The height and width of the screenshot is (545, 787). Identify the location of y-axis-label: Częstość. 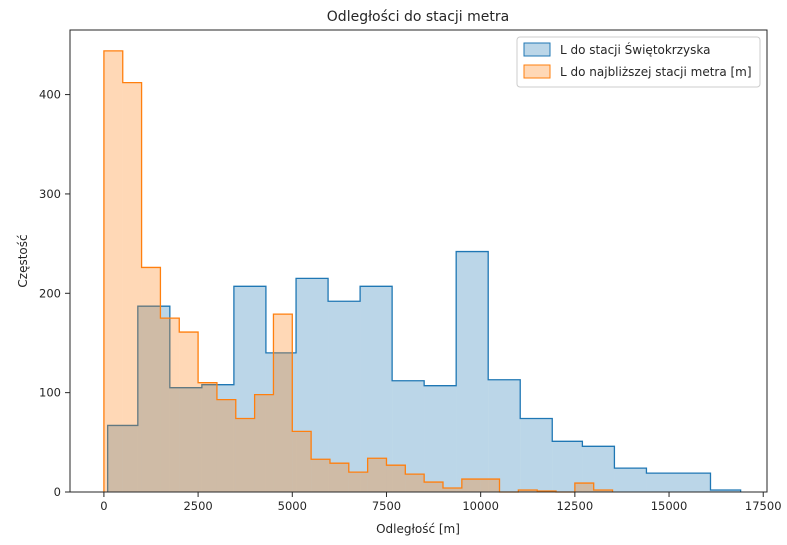
(23, 260).